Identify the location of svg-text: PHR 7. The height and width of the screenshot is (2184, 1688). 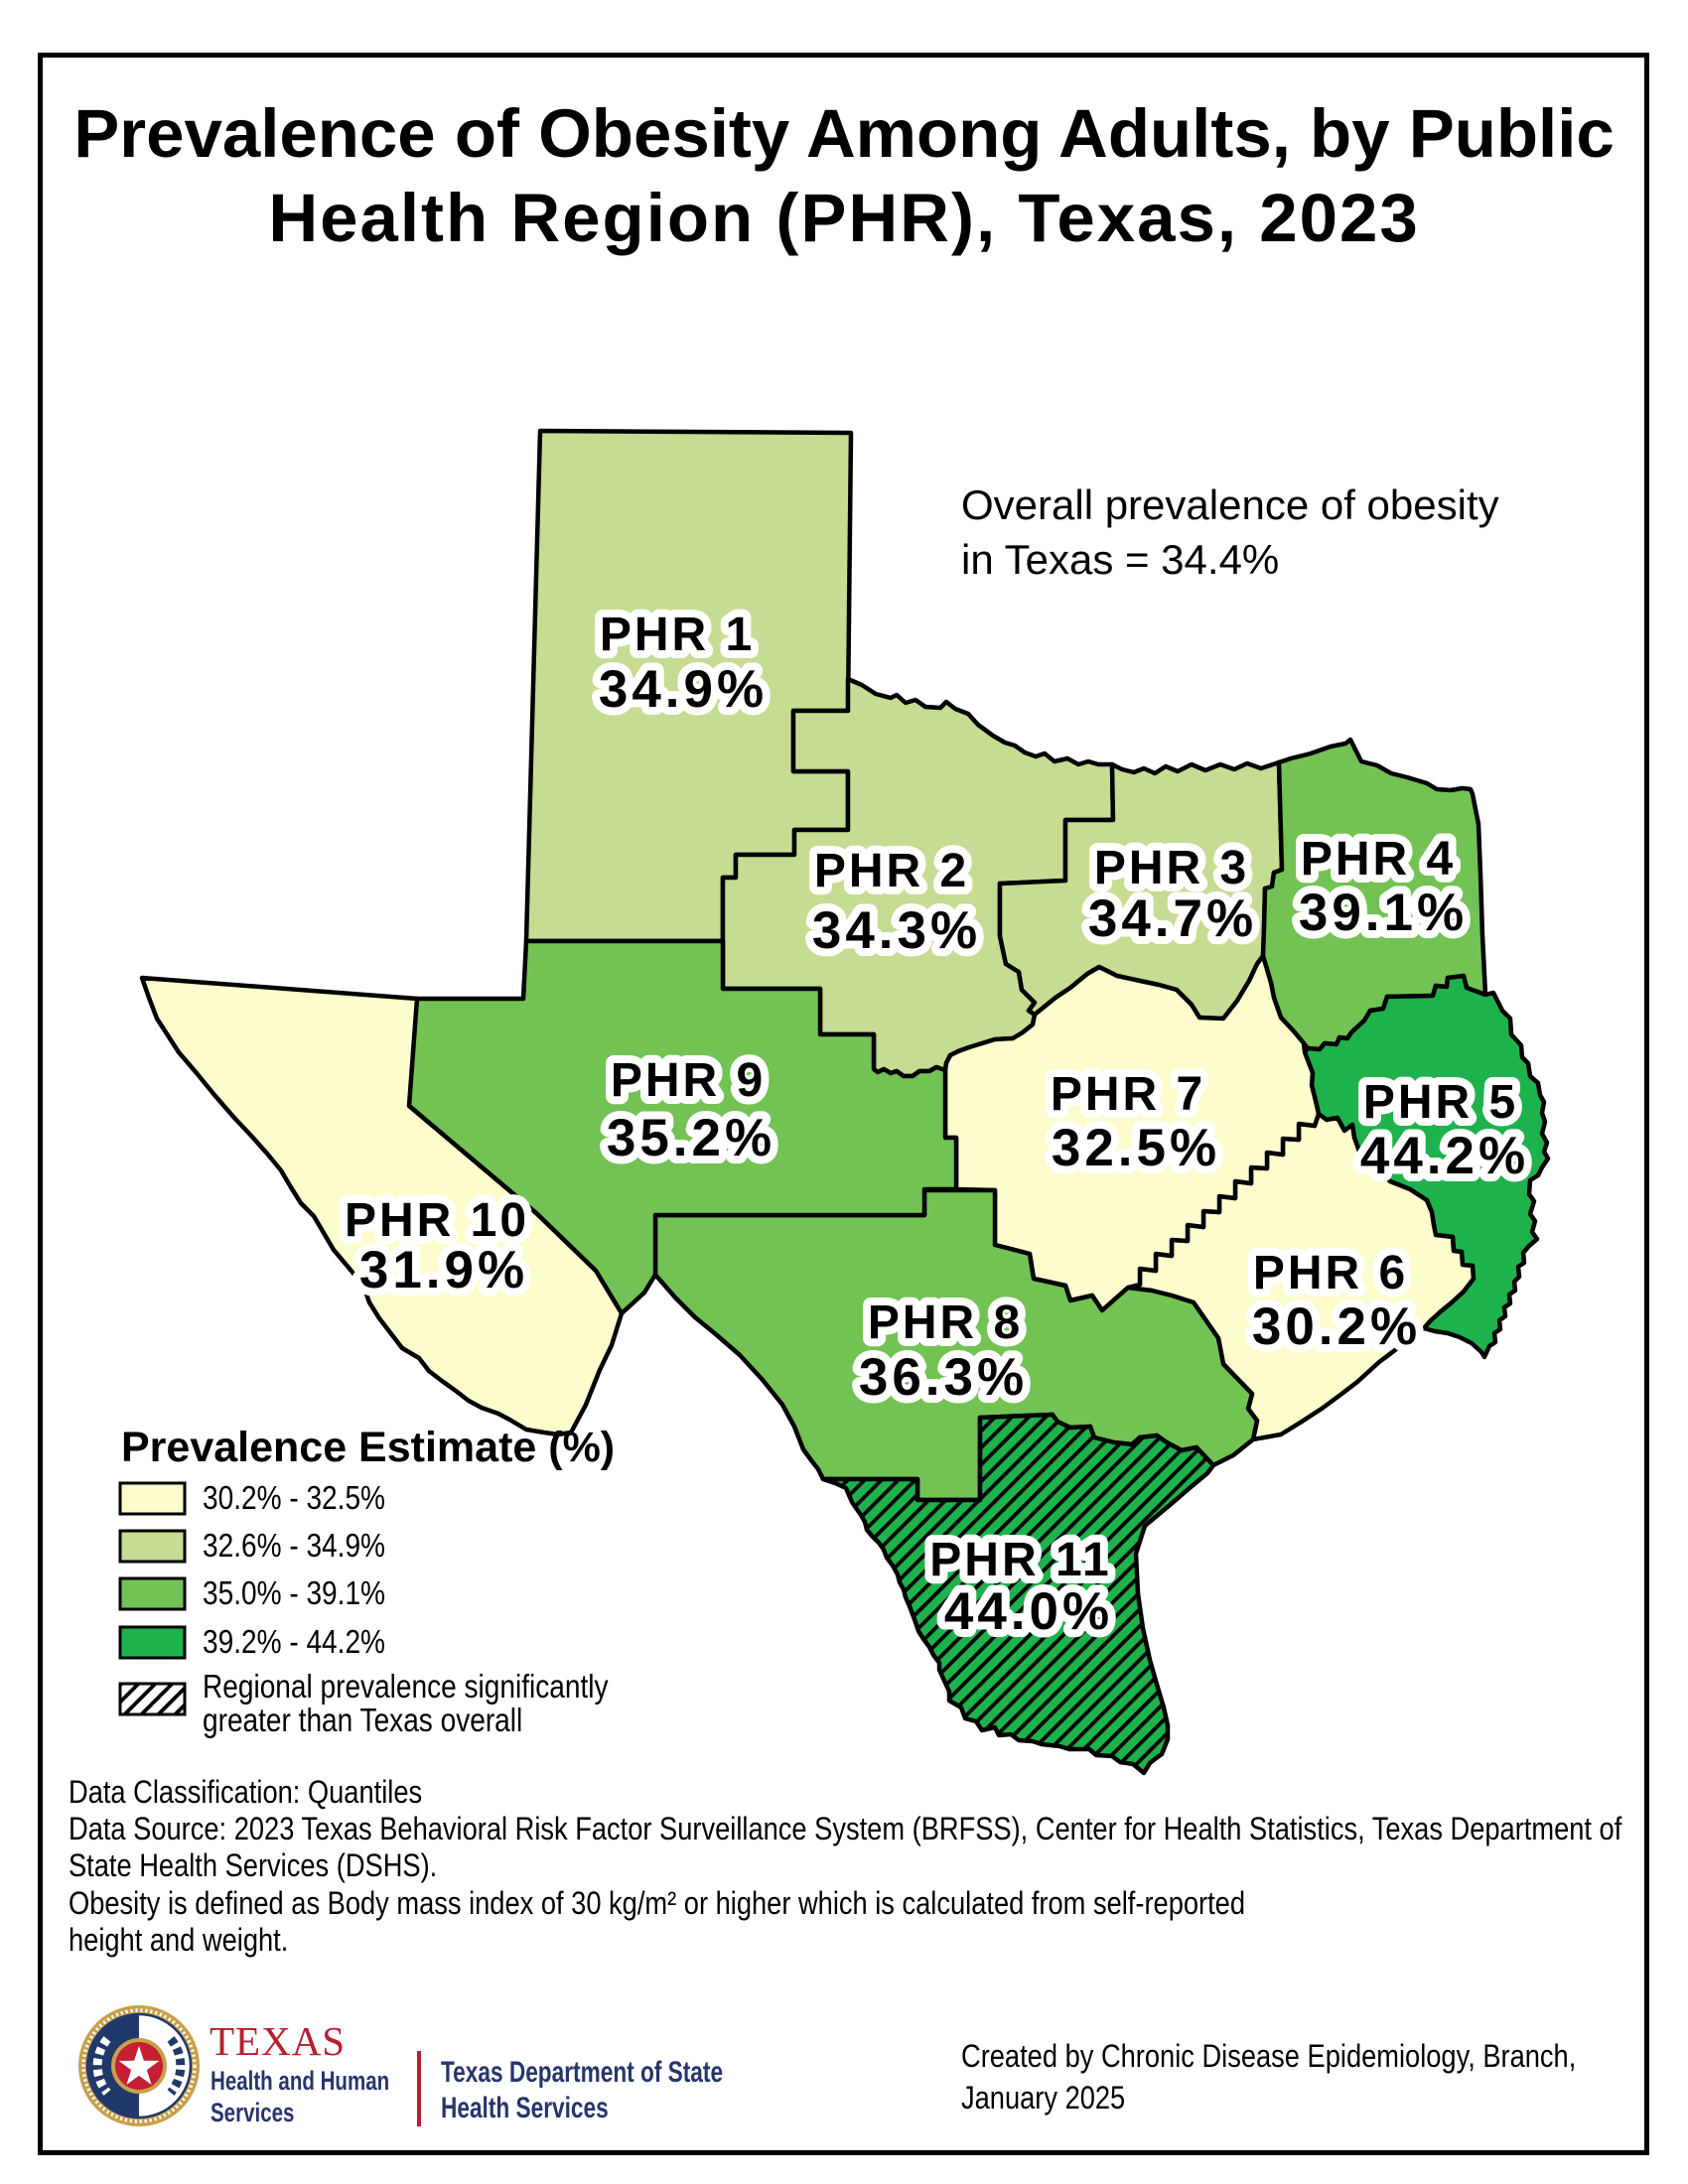
(1128, 1094).